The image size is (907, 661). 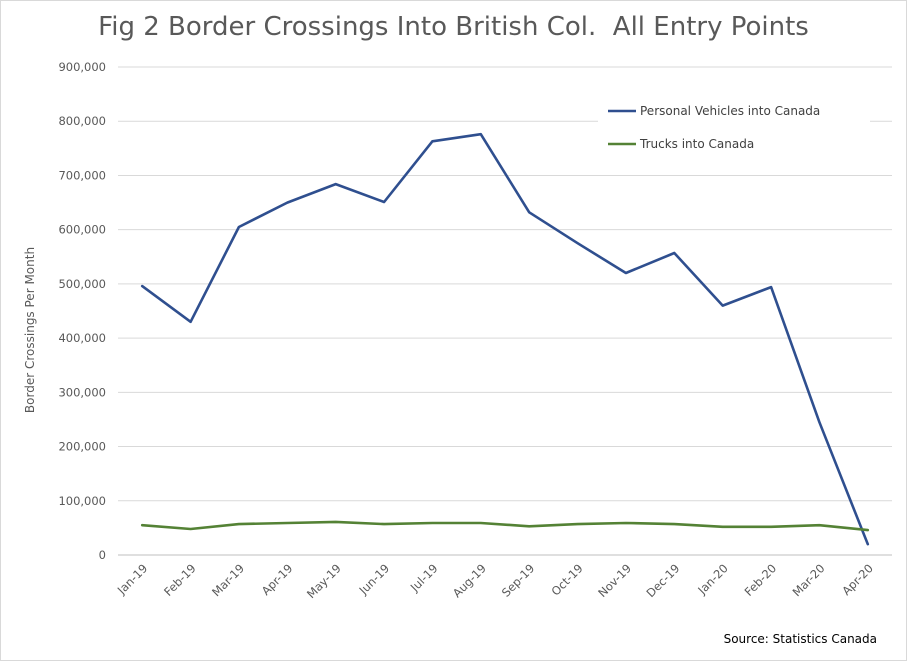 I want to click on x-tick-label: Feb-20, so click(x=761, y=580).